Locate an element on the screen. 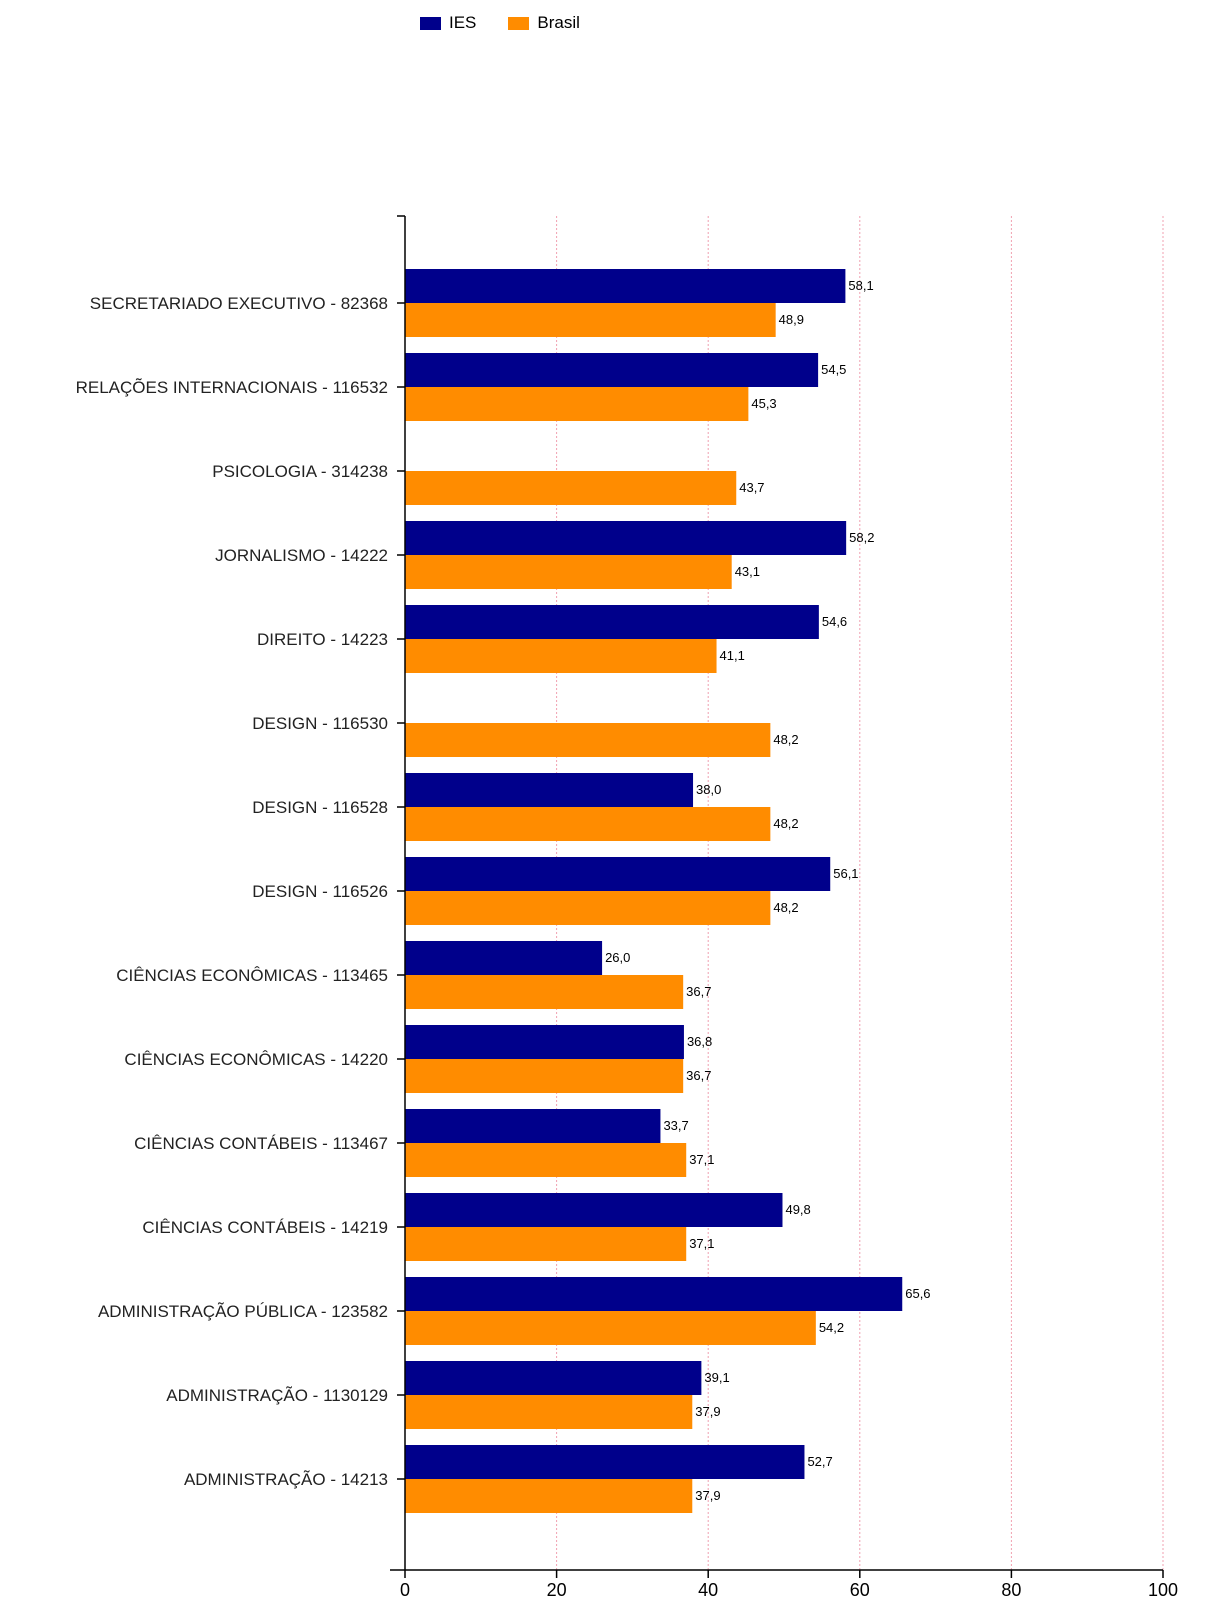 The image size is (1211, 1612). x-tick-label: 20 is located at coordinates (557, 1590).